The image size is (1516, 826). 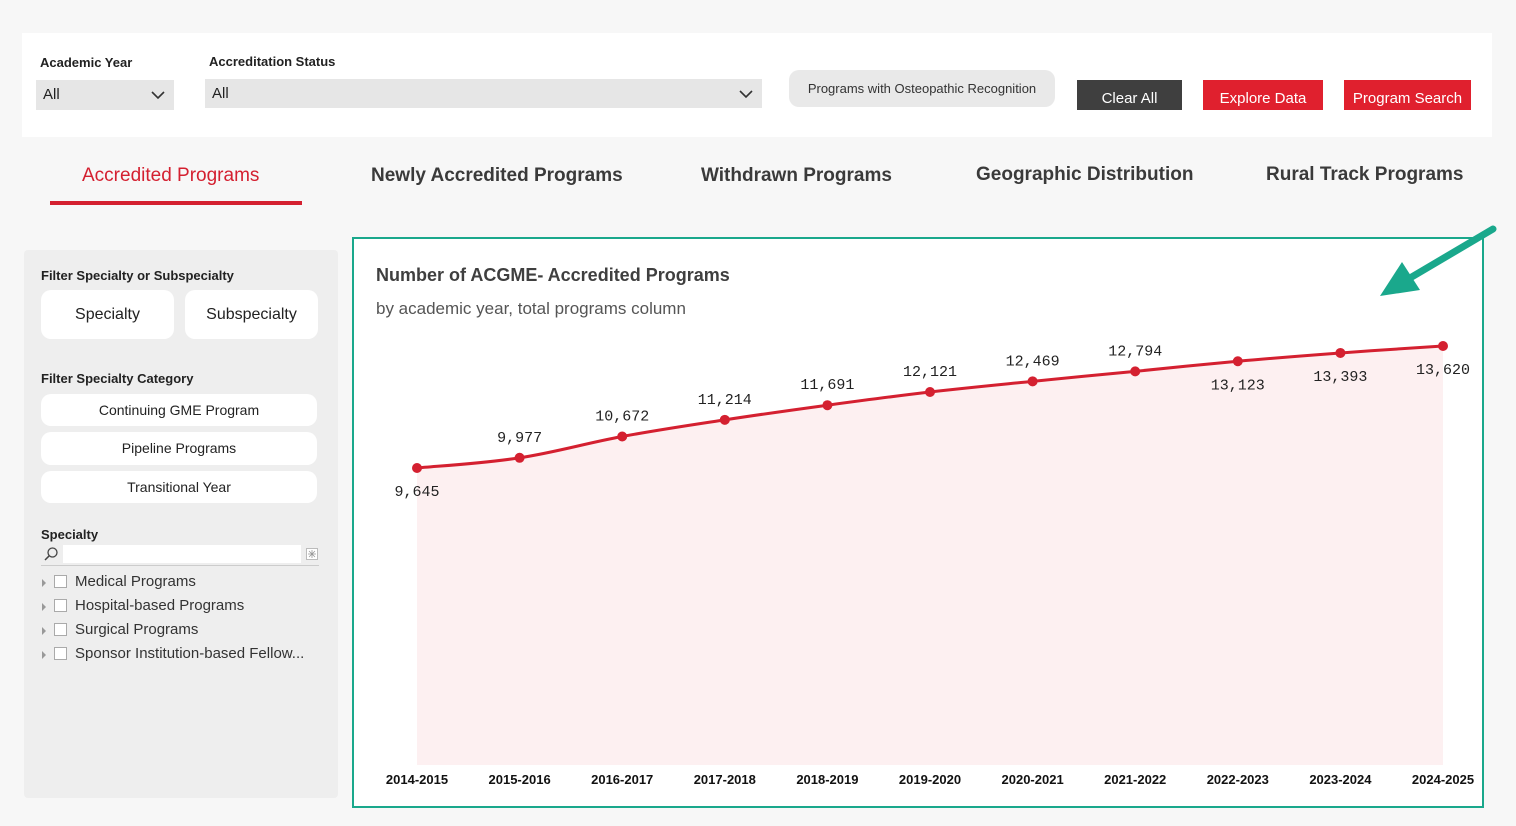 I want to click on data-label: 12,794, so click(x=1135, y=351).